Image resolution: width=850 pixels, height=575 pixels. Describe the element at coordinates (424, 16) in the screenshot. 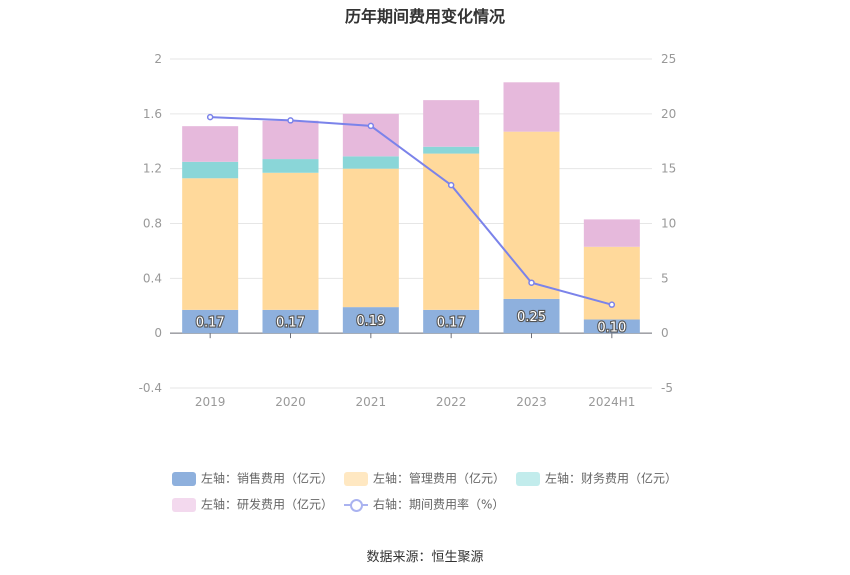

I see `chart-title: 历年期间费用变化情况` at that location.